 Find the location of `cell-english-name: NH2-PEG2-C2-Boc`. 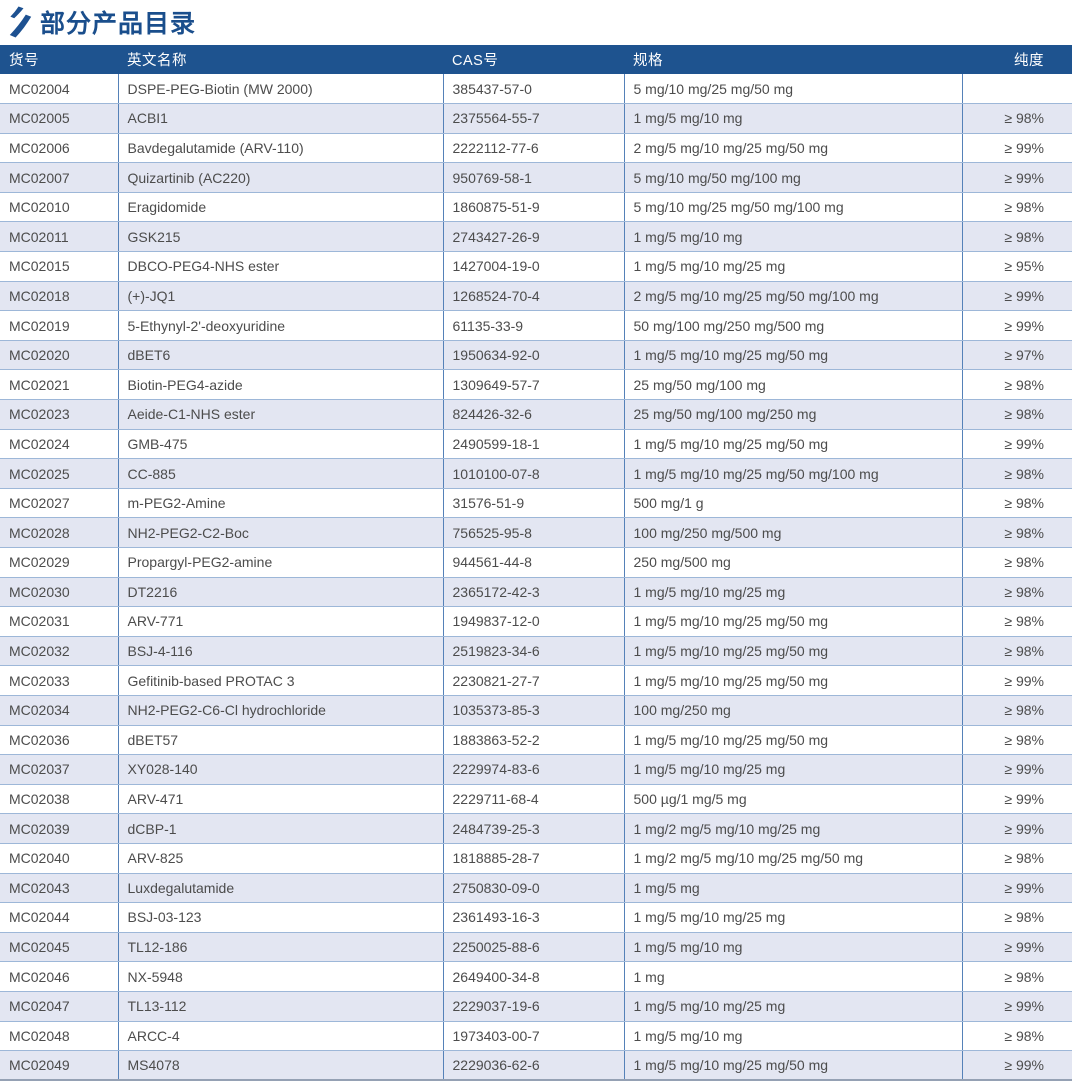

cell-english-name: NH2-PEG2-C2-Boc is located at coordinates (280, 532).